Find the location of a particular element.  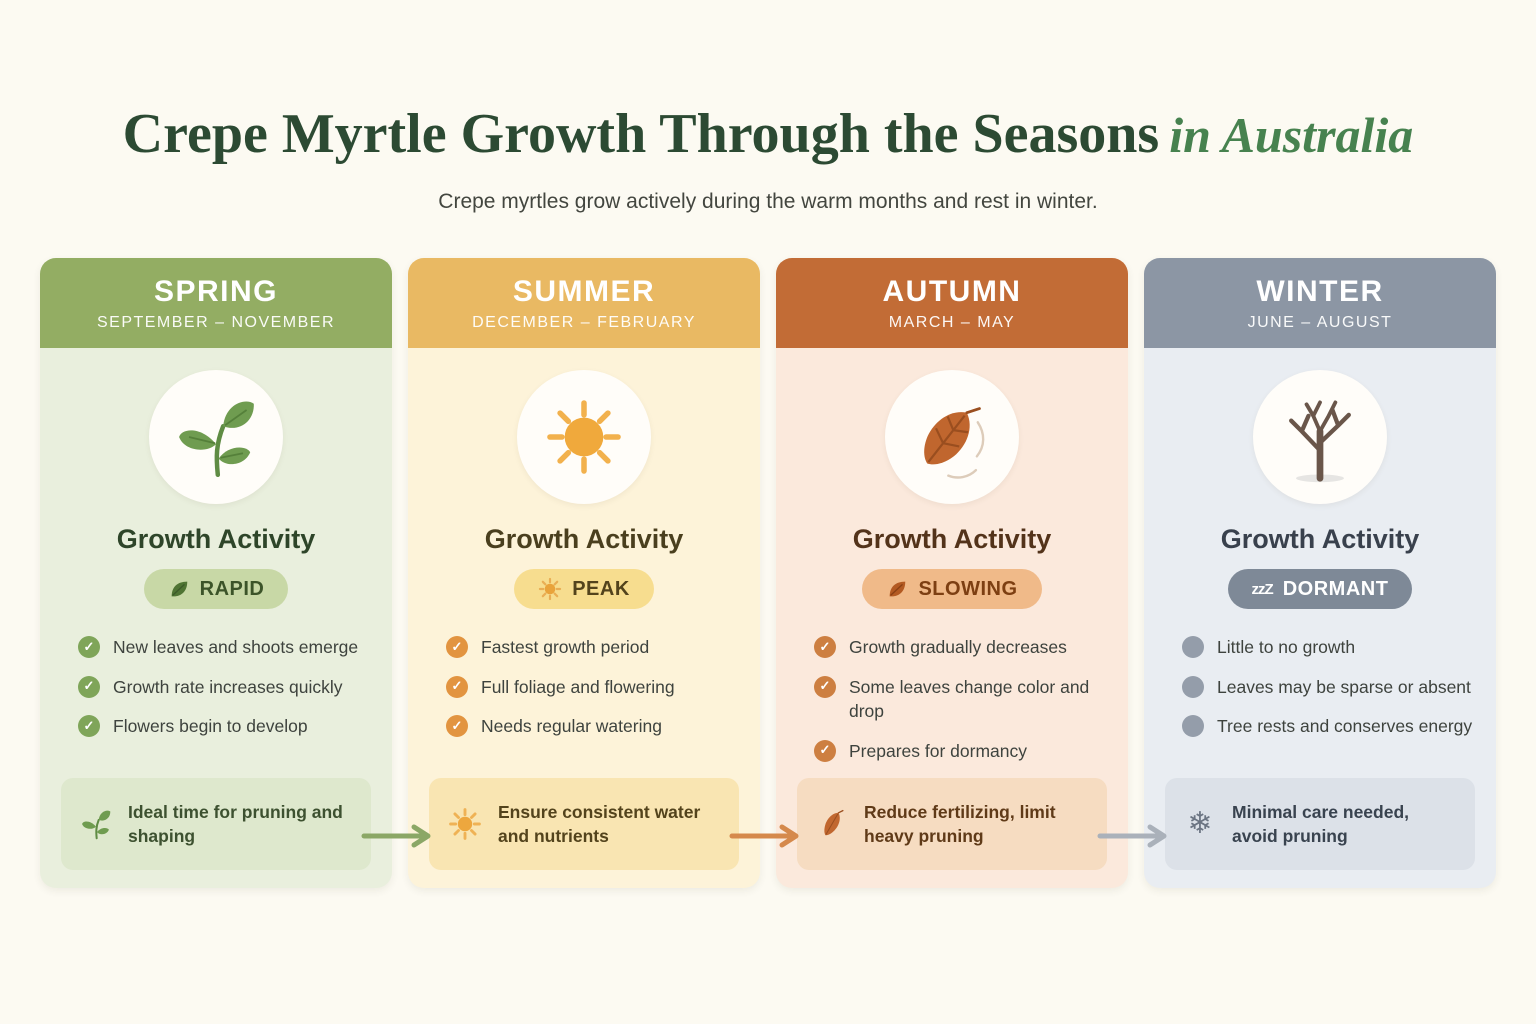

bullet-item: Full foliage and flowering is located at coordinates (592, 687).